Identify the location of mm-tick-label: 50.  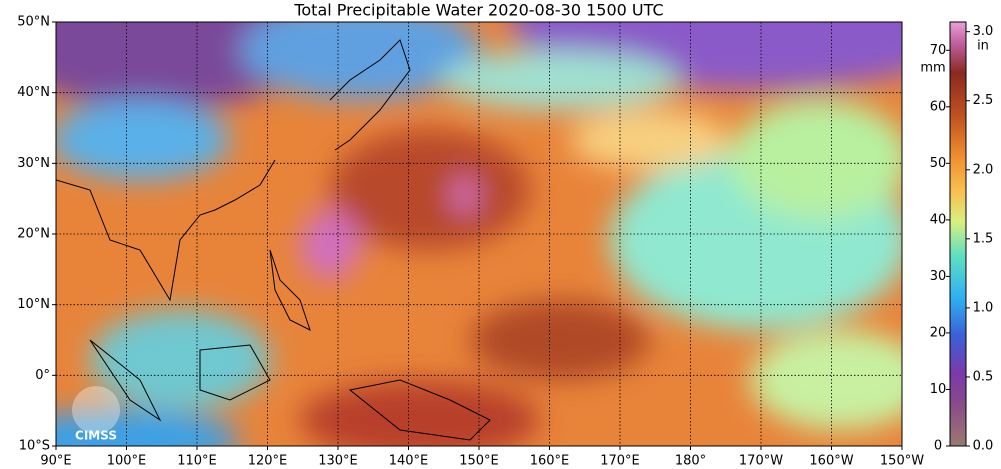
(938, 163).